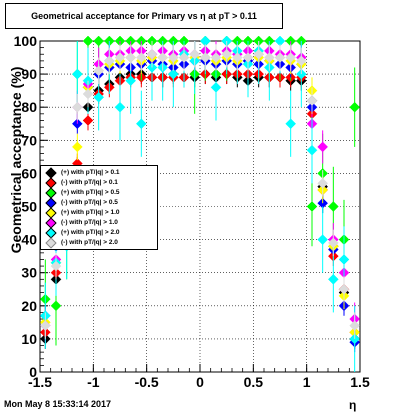 The image size is (400, 414). What do you see at coordinates (26, 41) in the screenshot?
I see `y-tick-label: 100` at bounding box center [26, 41].